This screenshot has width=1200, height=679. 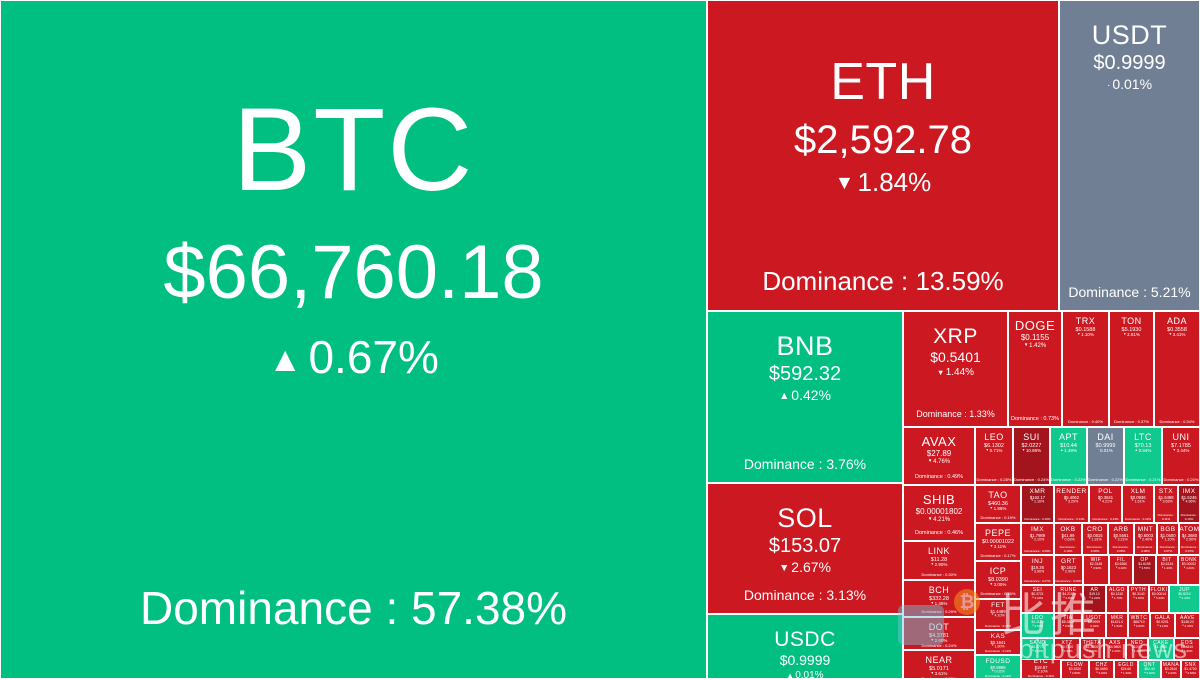 I want to click on treemap-tile-qnt: QNT$62.40▲0.80%Dominance : 0.02%, so click(x=1149, y=669).